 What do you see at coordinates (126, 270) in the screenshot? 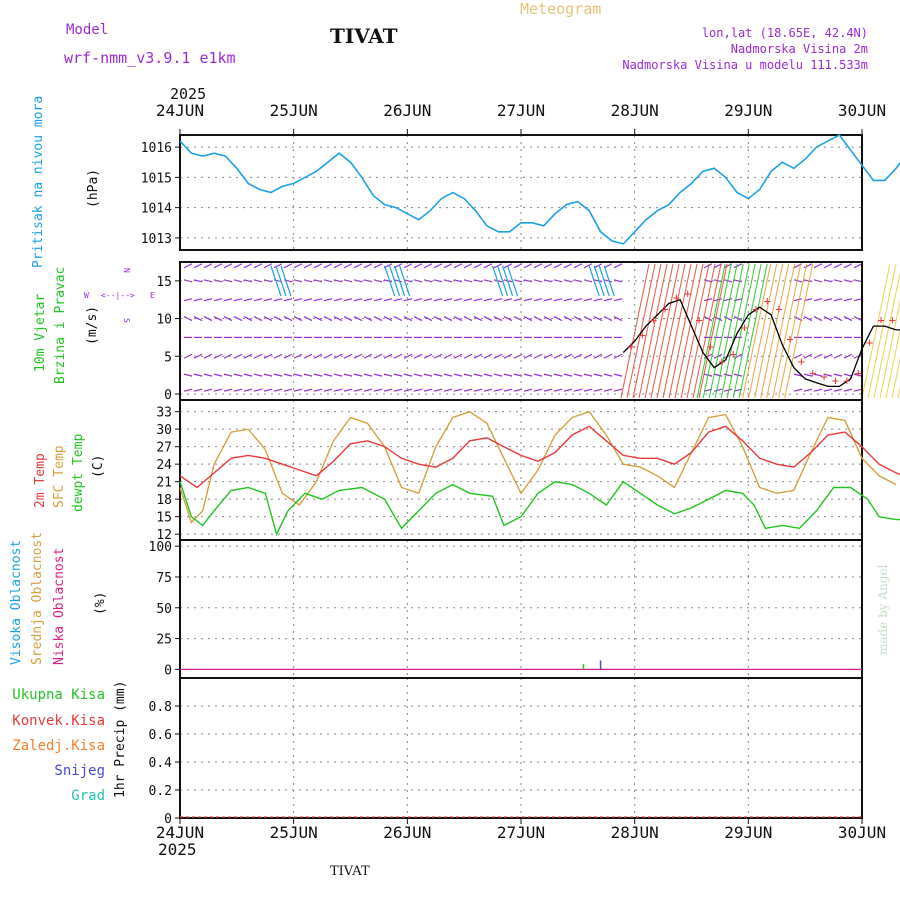
I see `compass-n: N` at bounding box center [126, 270].